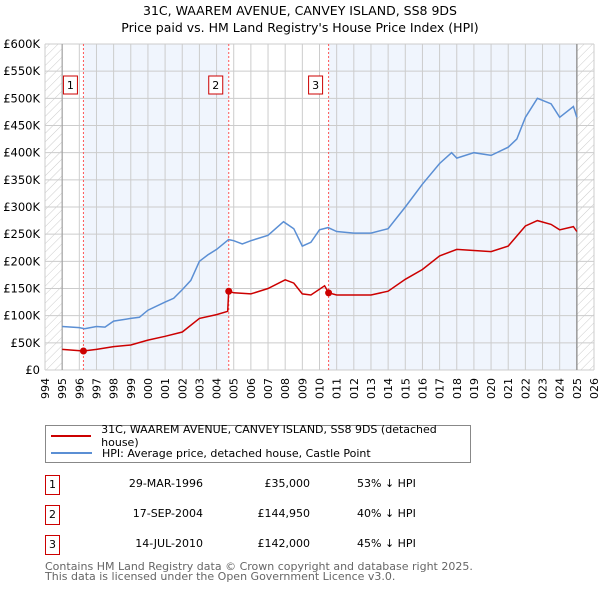  What do you see at coordinates (169, 543) in the screenshot?
I see `transaction-date: 14-JUL-2010` at bounding box center [169, 543].